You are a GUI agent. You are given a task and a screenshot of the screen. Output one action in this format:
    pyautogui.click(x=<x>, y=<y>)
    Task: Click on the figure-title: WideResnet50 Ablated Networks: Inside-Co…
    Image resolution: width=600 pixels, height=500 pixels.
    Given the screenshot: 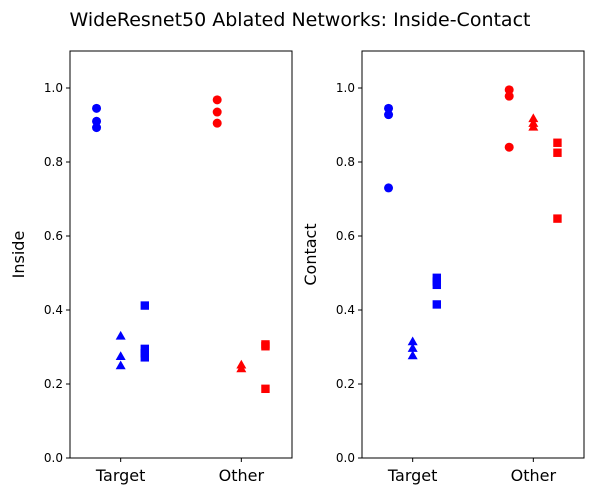 What is the action you would take?
    pyautogui.click(x=300, y=20)
    